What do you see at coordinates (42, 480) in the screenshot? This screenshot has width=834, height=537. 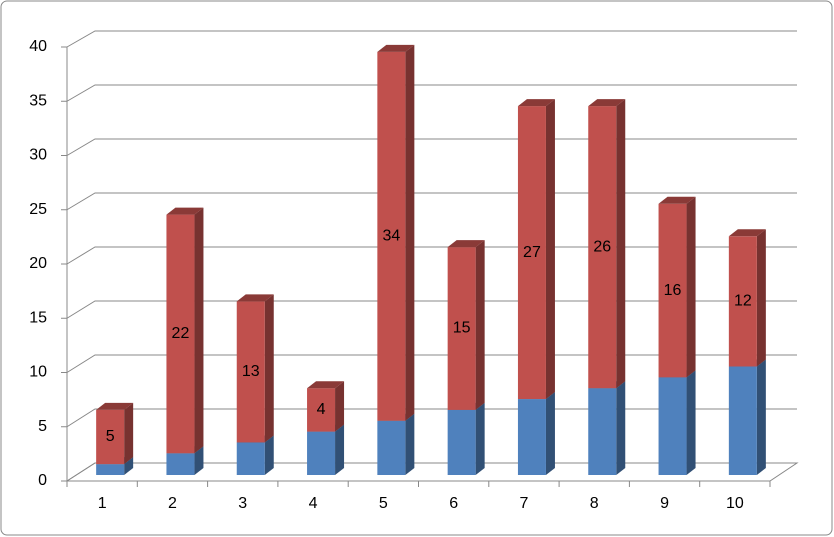 I see `y-tick-label: 0` at bounding box center [42, 480].